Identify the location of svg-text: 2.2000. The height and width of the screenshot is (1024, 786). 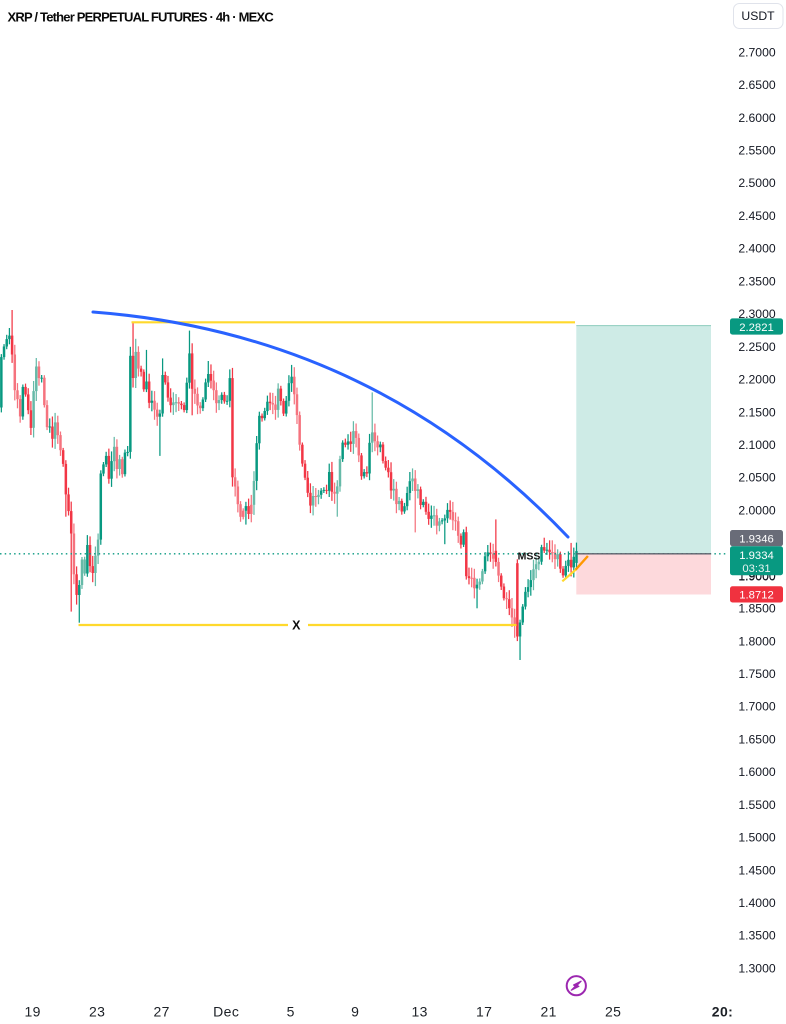
(756, 380).